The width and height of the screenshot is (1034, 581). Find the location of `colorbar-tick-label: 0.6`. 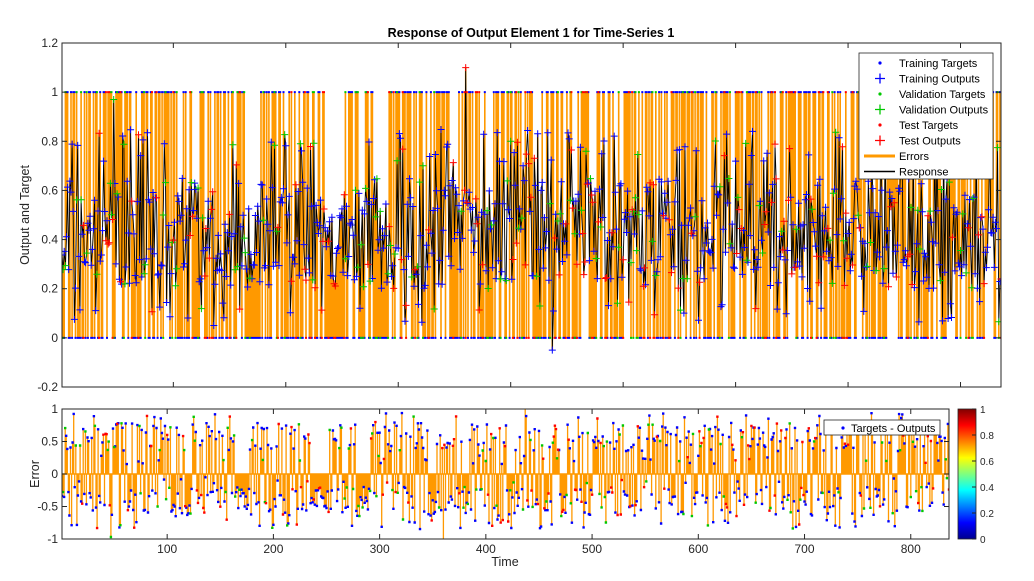

colorbar-tick-label: 0.6 is located at coordinates (987, 462).